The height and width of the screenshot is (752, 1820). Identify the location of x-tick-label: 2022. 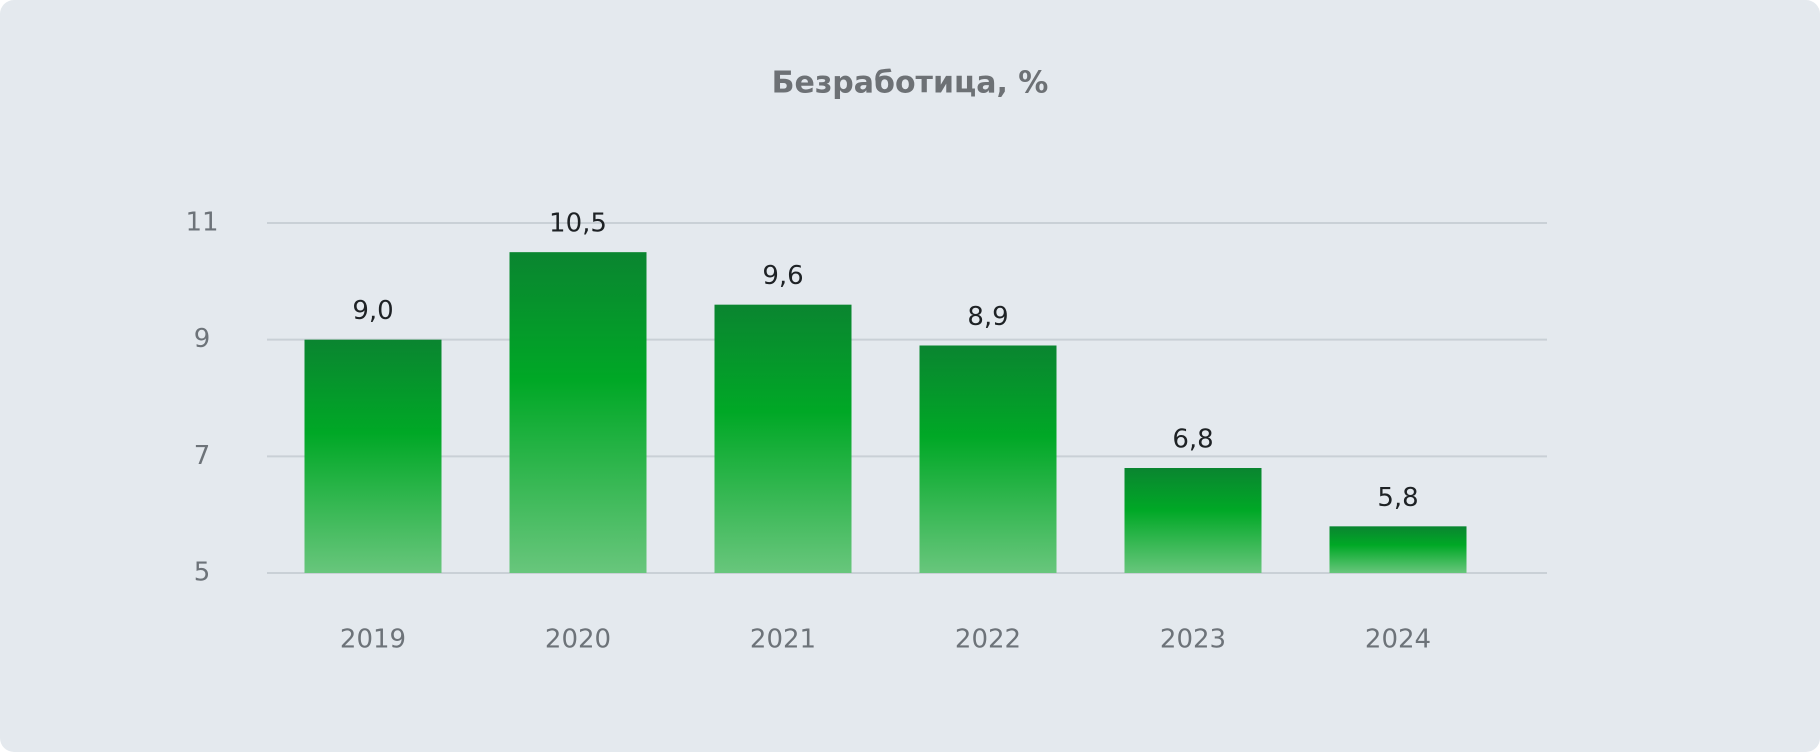
(988, 640).